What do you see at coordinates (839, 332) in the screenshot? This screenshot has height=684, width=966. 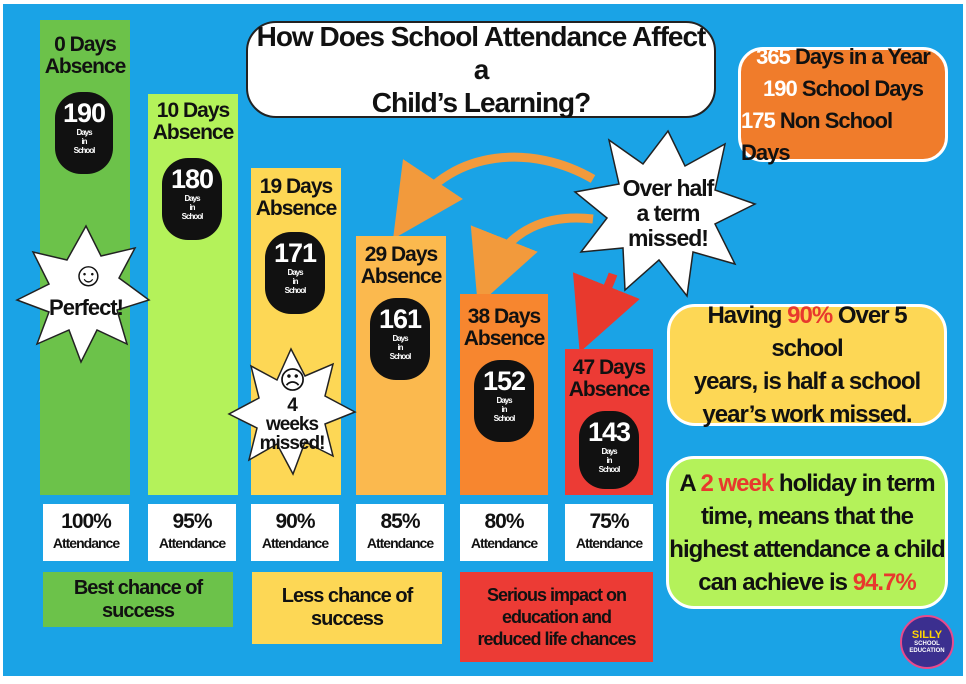 I see `info-90-post: Over 5 school` at bounding box center [839, 332].